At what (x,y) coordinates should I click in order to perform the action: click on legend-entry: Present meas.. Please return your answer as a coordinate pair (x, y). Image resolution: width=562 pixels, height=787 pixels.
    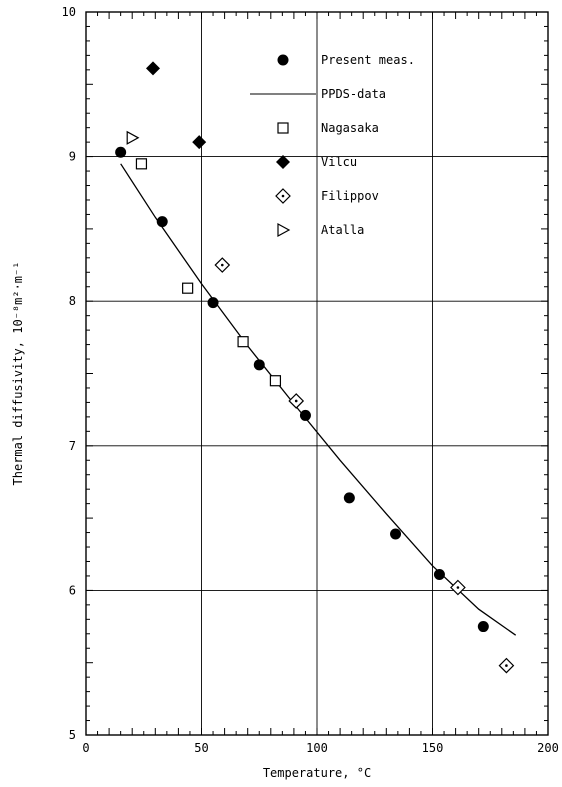
    Looking at the image, I should click on (346, 60).